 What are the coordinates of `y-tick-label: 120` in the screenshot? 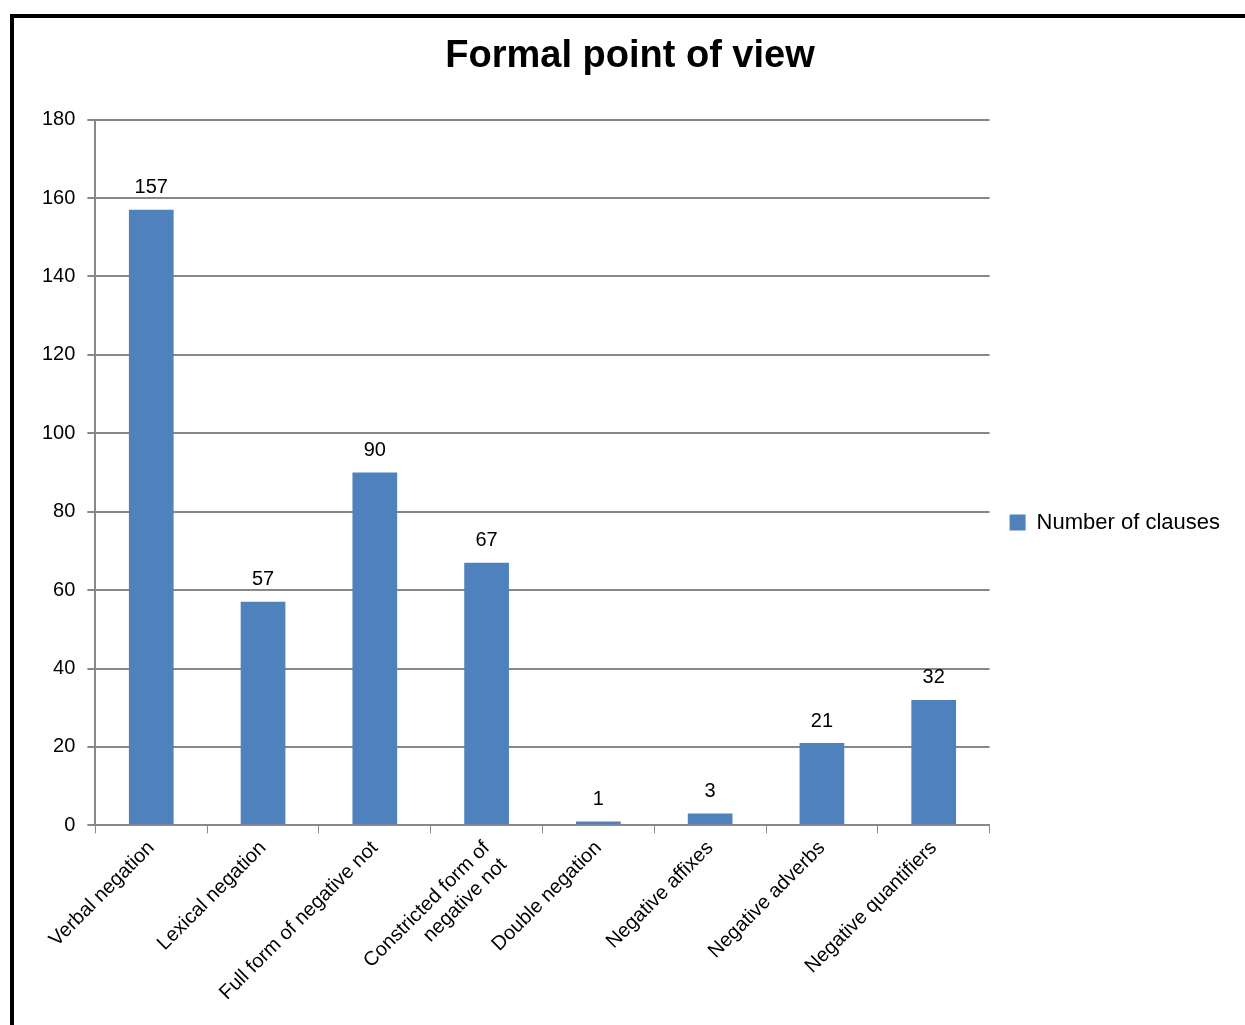 It's located at (58, 353).